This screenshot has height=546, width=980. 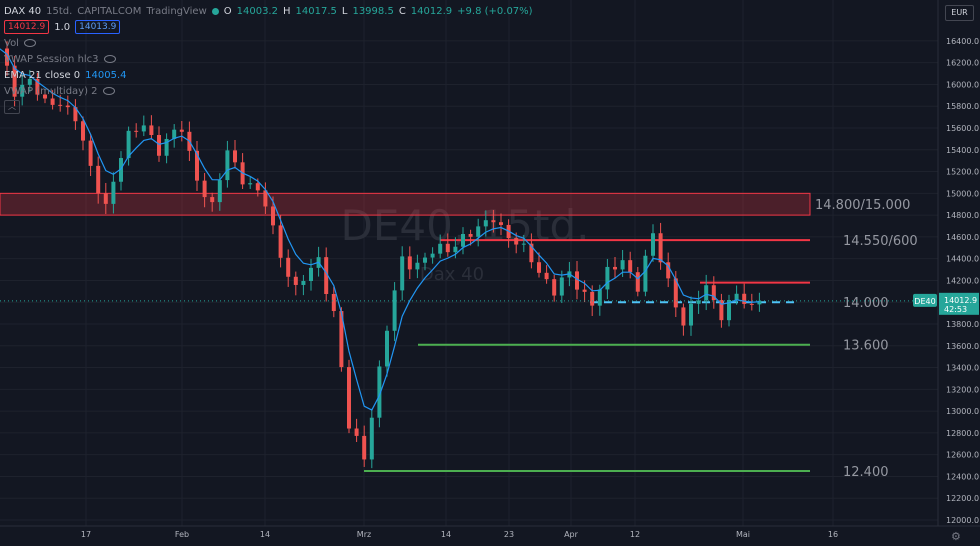 What do you see at coordinates (227, 11) in the screenshot?
I see `ohlc-o-label: O` at bounding box center [227, 11].